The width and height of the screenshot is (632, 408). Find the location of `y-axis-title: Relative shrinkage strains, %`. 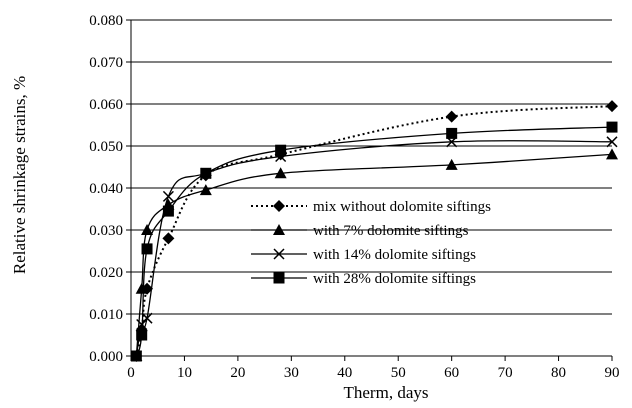

y-axis-title: Relative shrinkage strains, % is located at coordinates (19, 175).